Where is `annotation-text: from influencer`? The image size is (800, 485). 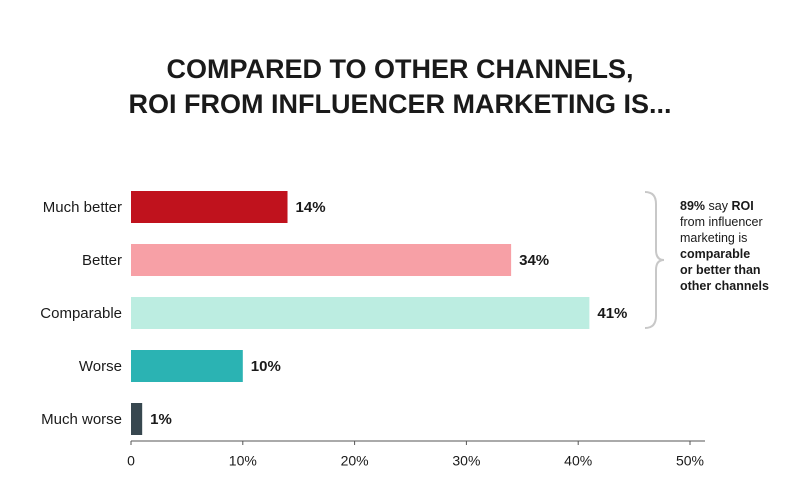 annotation-text: from influencer is located at coordinates (721, 222).